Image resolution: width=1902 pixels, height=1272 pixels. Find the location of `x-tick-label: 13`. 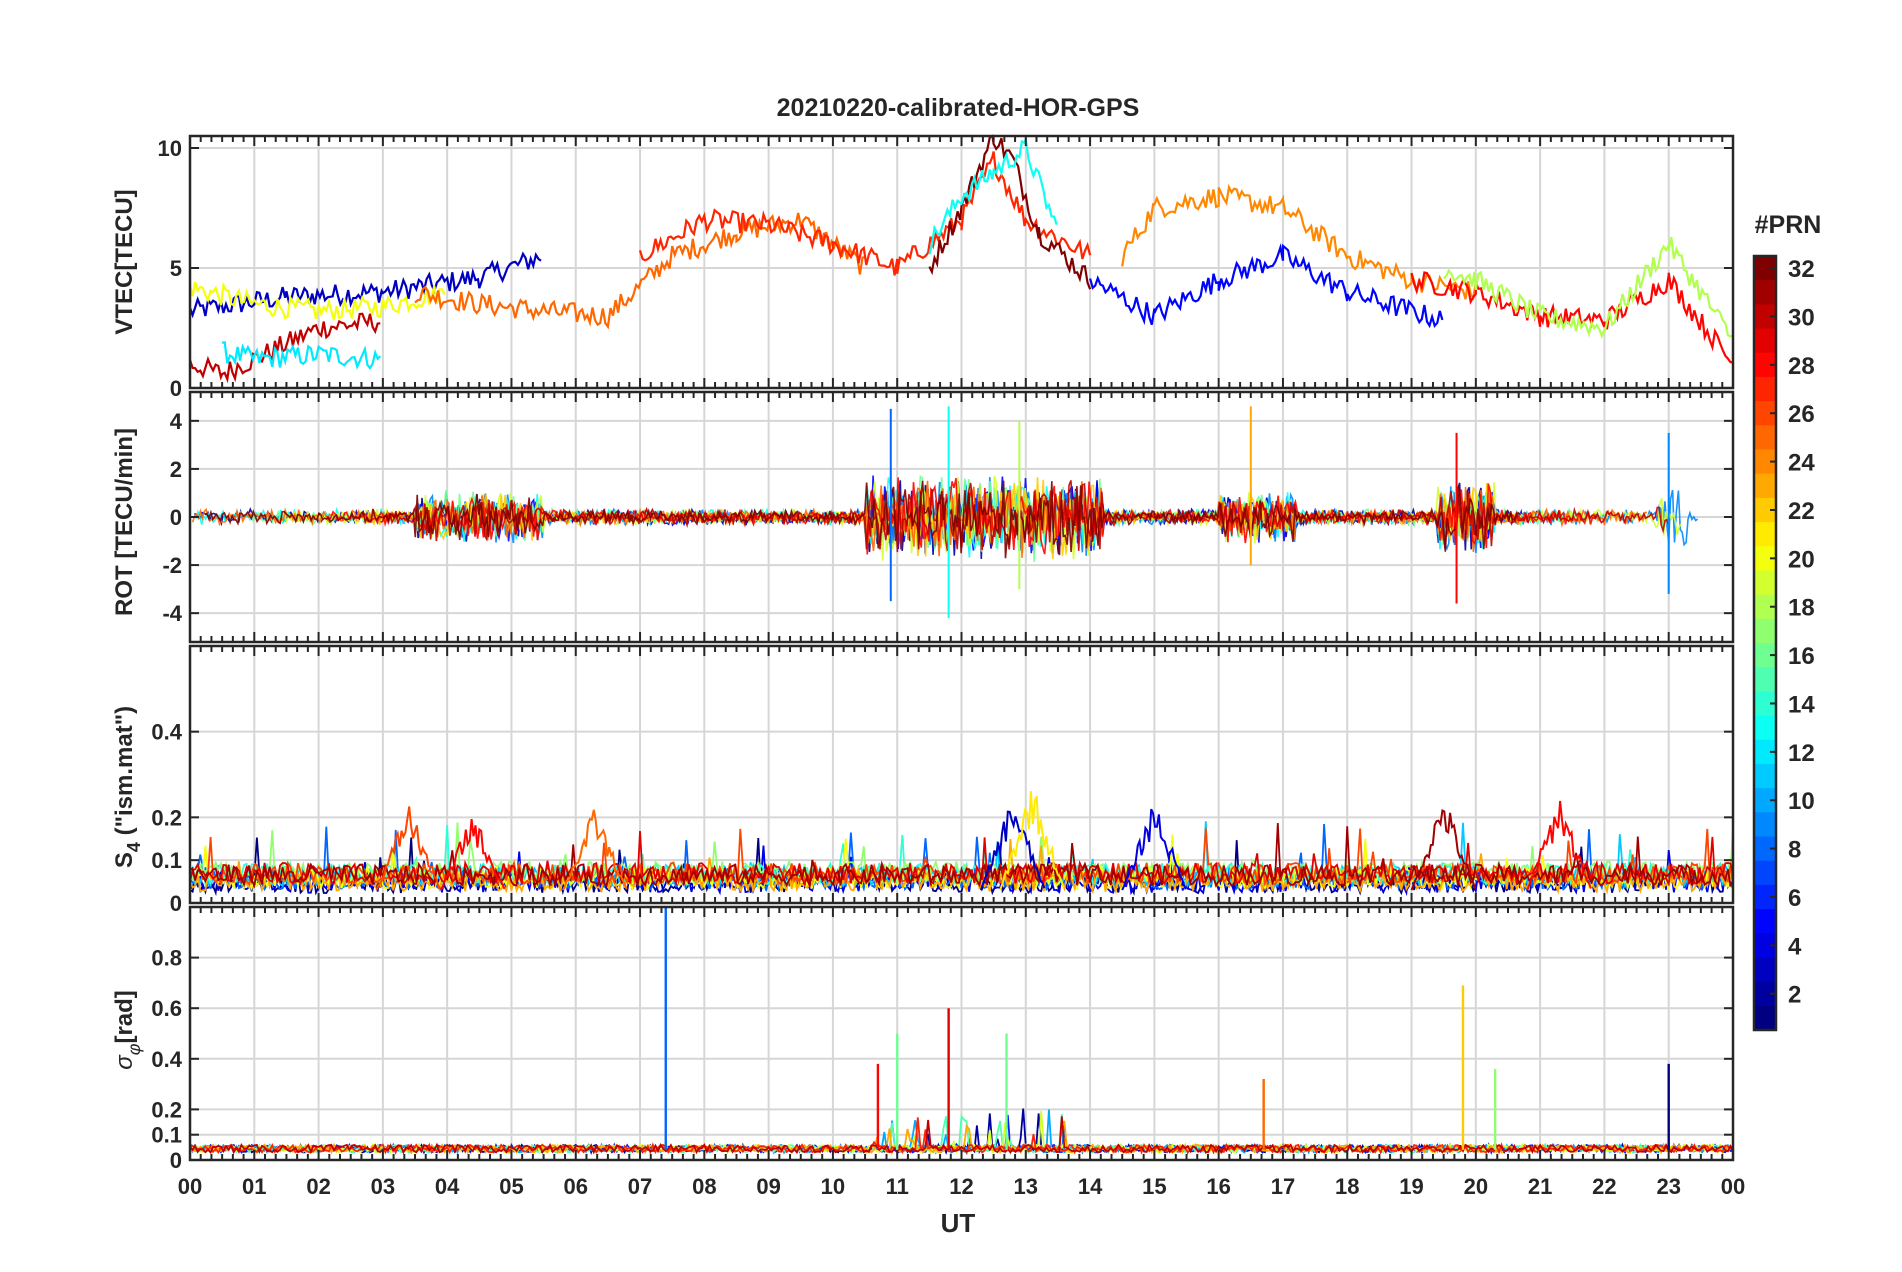

x-tick-label: 13 is located at coordinates (1026, 1186).